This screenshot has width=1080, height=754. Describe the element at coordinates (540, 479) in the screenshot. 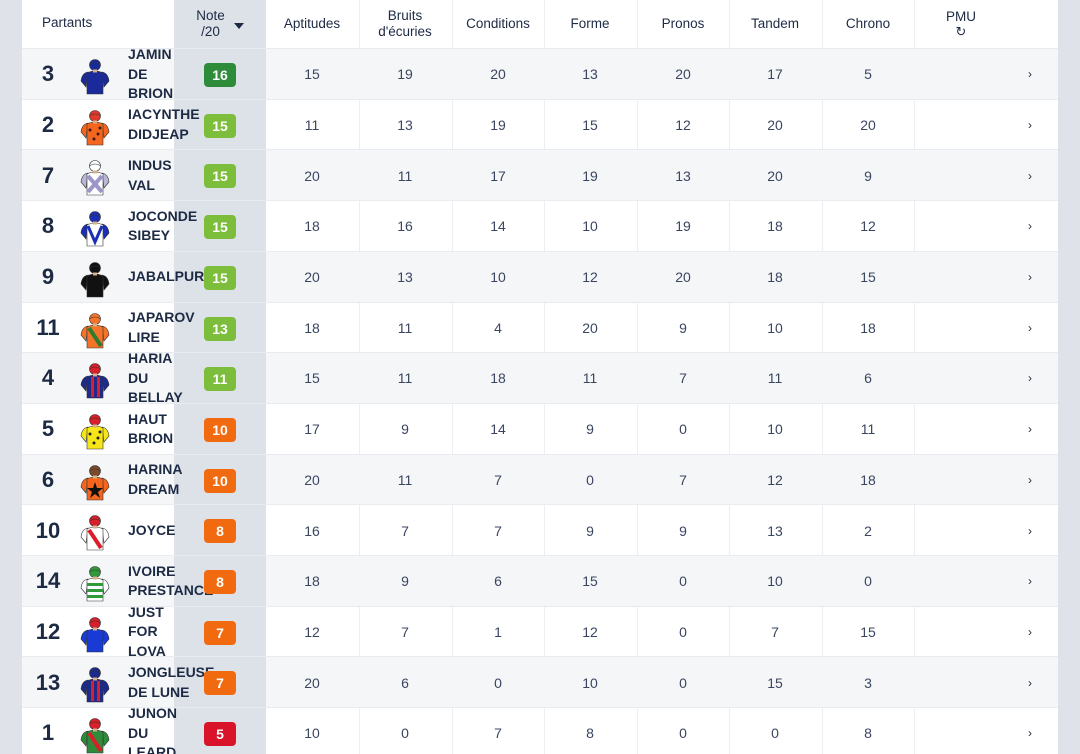

I see `table-row: 6 HARINA DREAM 10 20 11 7 0 7 12 18 ›` at that location.